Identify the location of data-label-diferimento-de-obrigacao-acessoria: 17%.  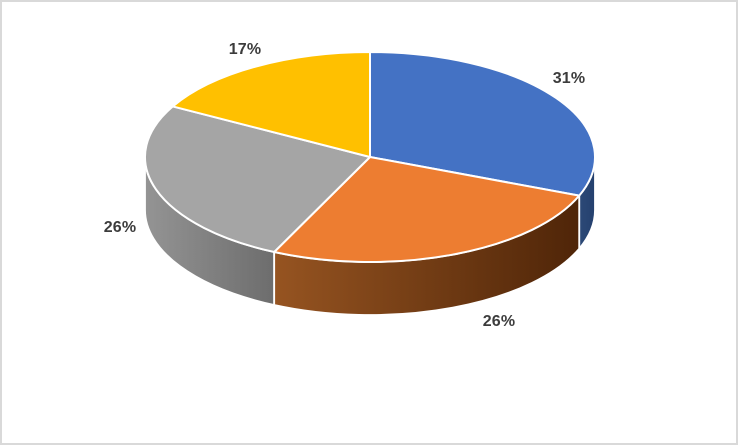
(245, 49).